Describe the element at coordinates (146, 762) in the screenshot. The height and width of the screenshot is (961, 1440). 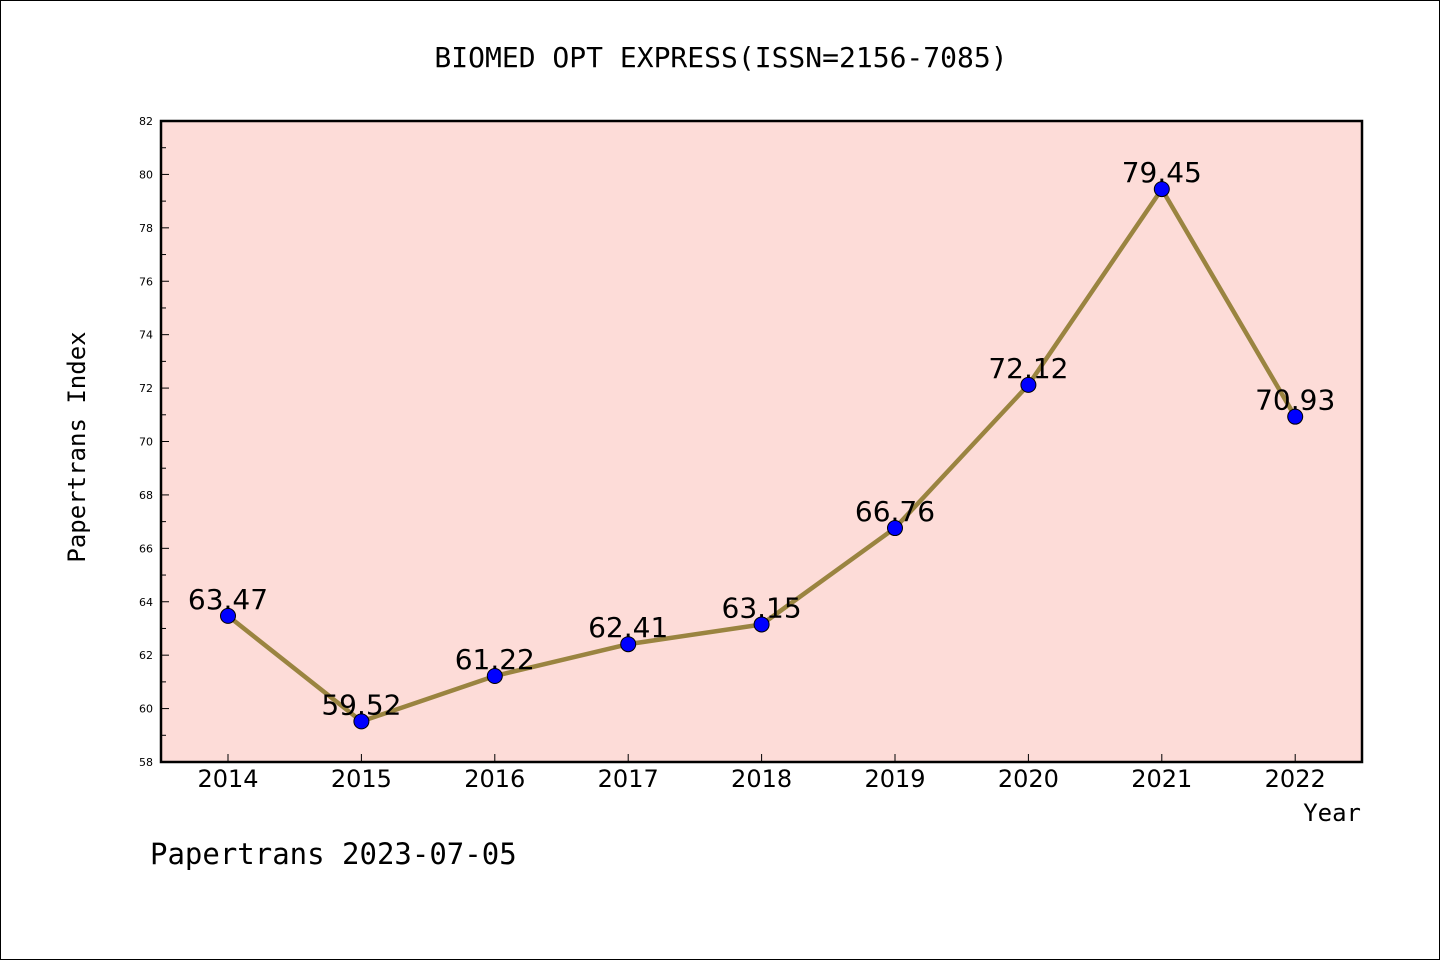
I see `y-tick-label: 58` at that location.